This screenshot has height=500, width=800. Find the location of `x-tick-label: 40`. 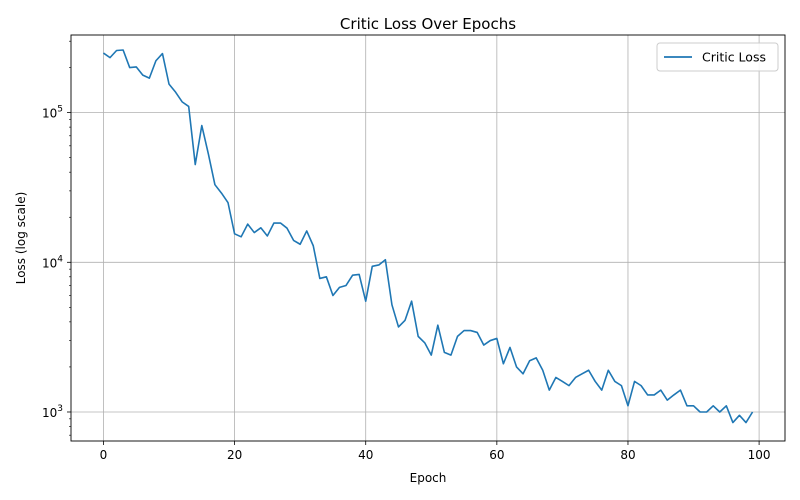

x-tick-label: 40 is located at coordinates (365, 455).